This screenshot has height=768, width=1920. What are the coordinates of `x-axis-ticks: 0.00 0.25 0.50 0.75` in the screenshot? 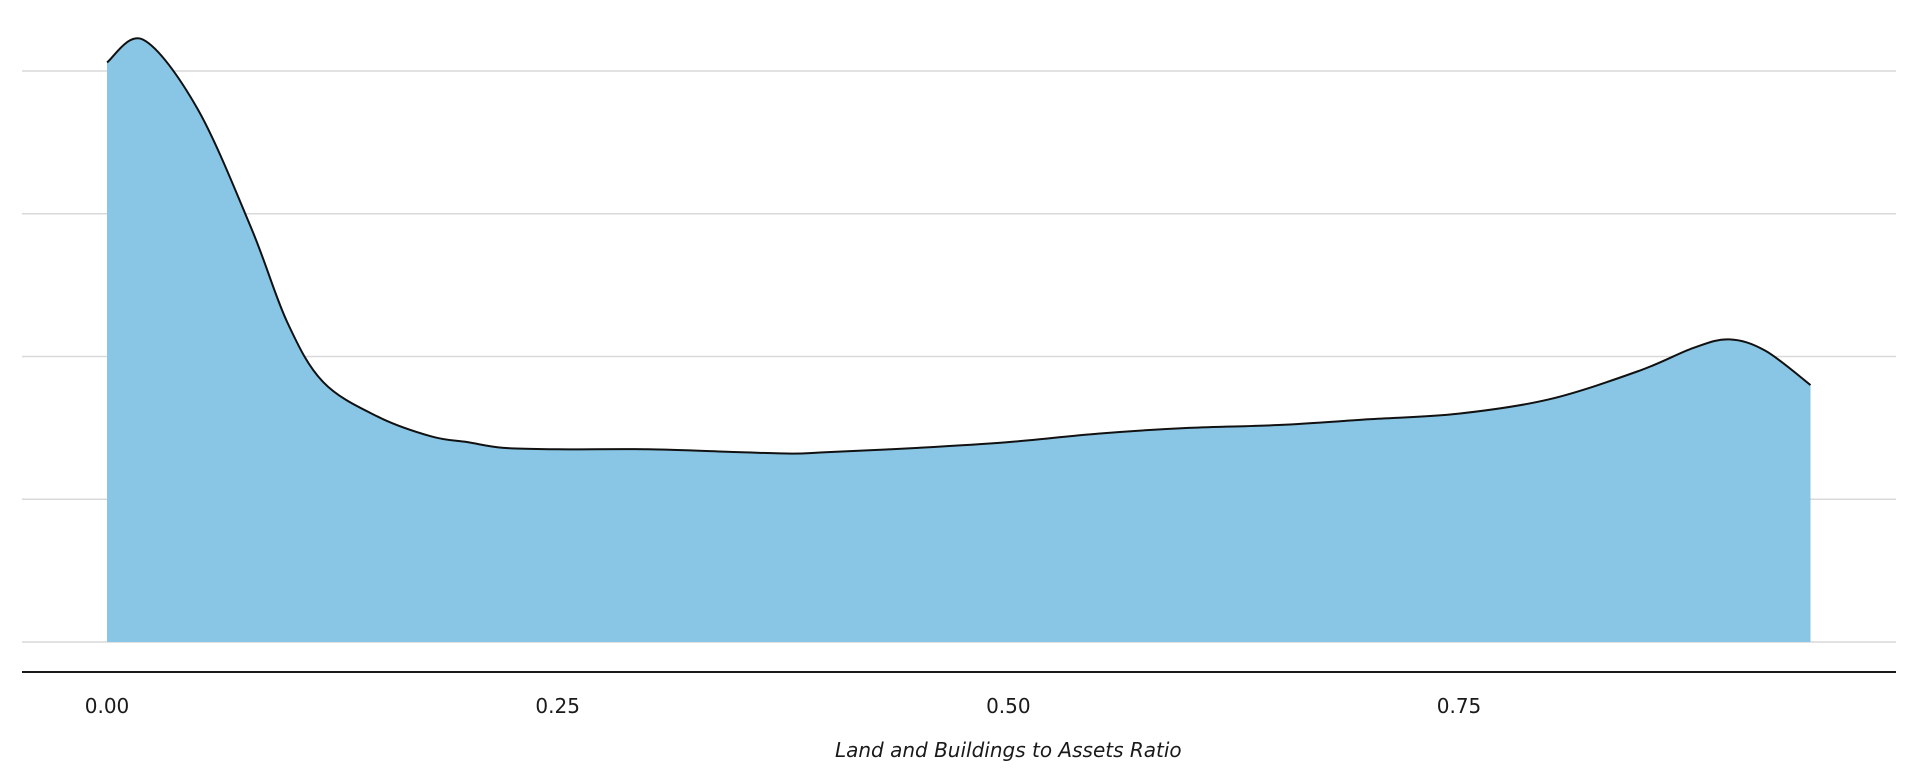 It's located at (783, 706).